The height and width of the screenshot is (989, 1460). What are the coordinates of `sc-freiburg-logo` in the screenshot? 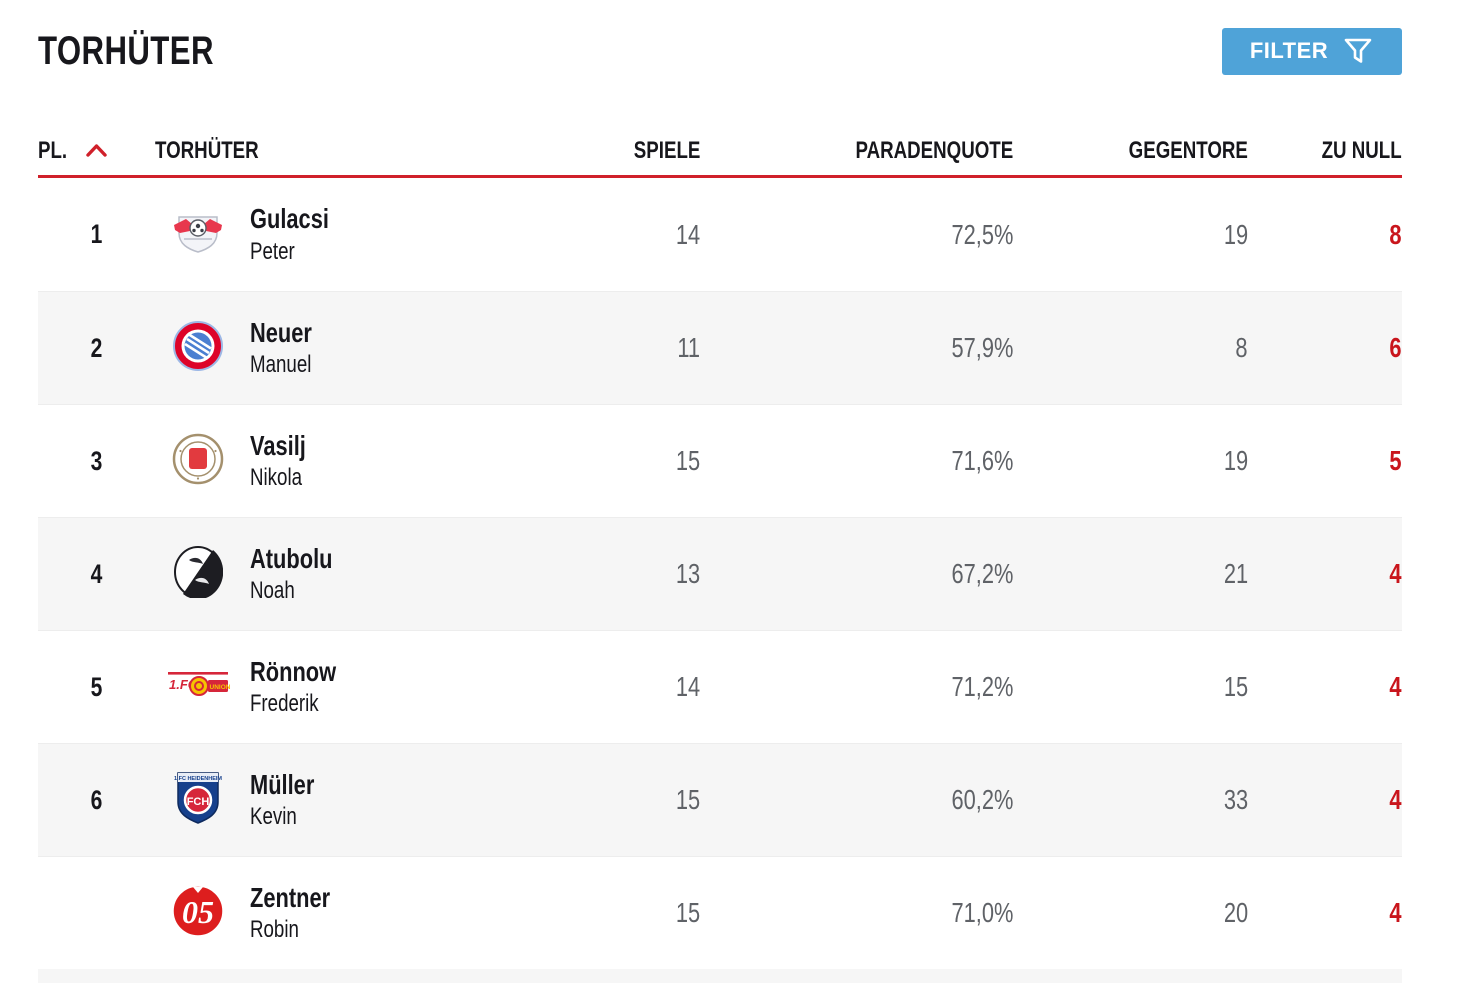 It's located at (198, 574).